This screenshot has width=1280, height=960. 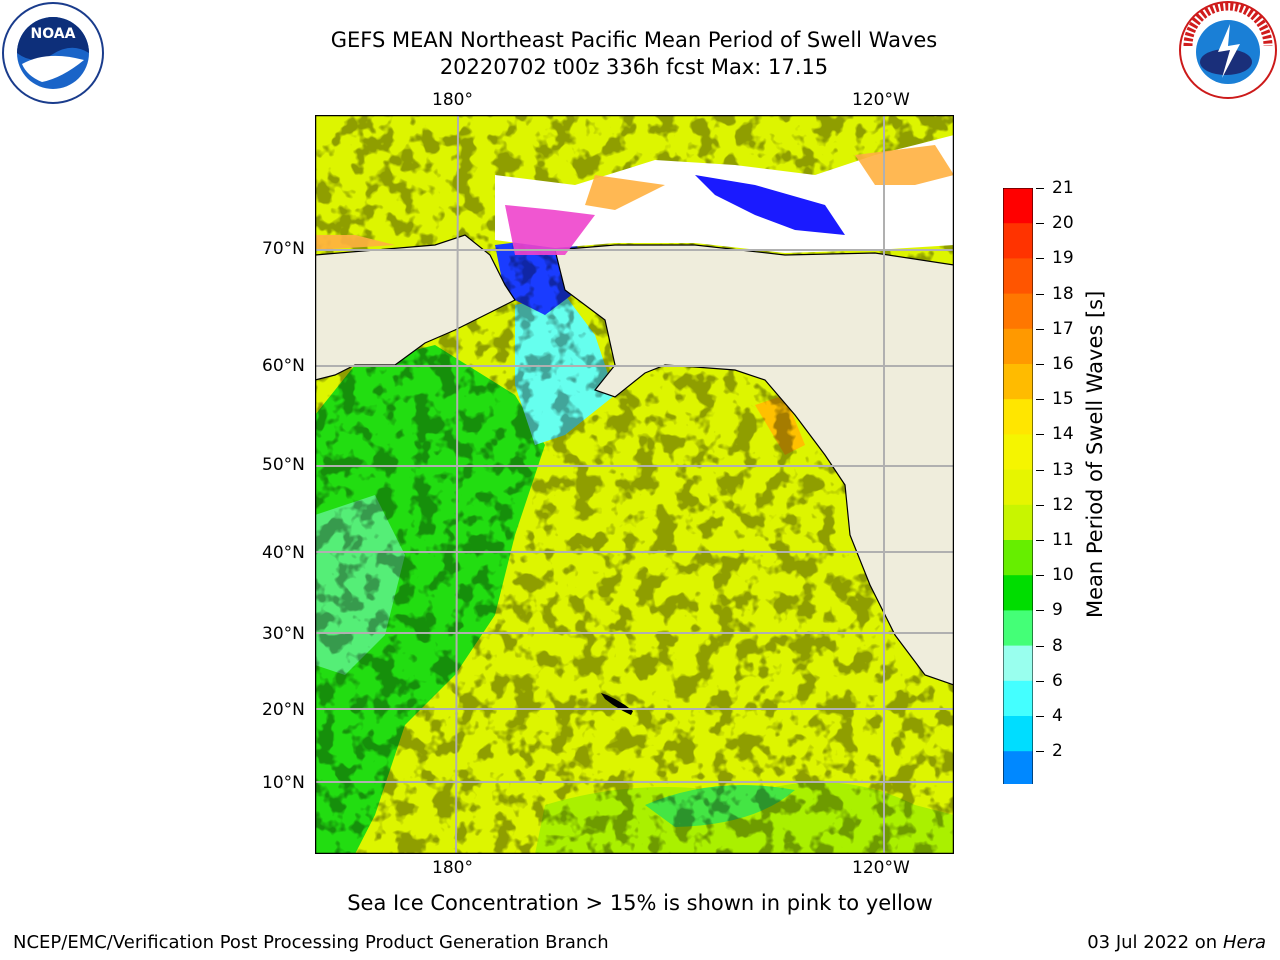 What do you see at coordinates (415, 307) in the screenshot?
I see `land-asia` at bounding box center [415, 307].